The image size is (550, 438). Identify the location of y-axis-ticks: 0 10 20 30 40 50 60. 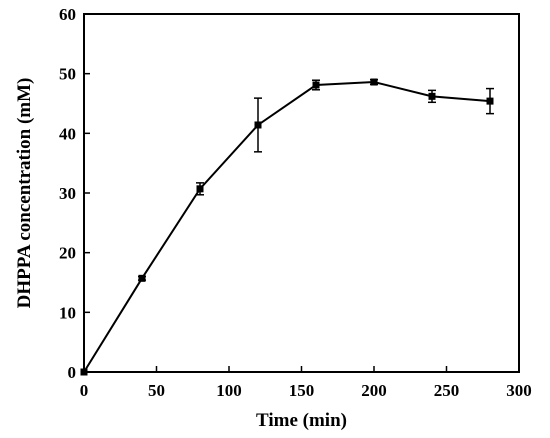
(74, 193).